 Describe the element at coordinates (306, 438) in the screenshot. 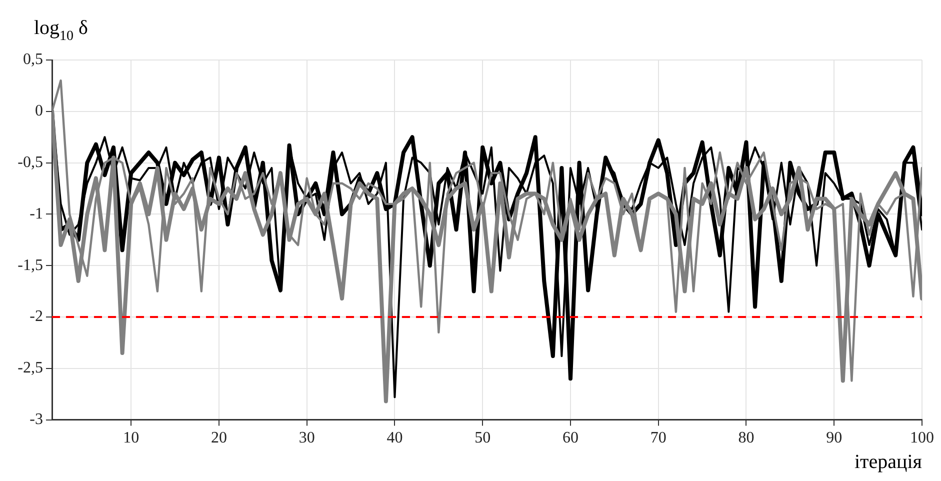

I see `x-tick-label: 30` at that location.